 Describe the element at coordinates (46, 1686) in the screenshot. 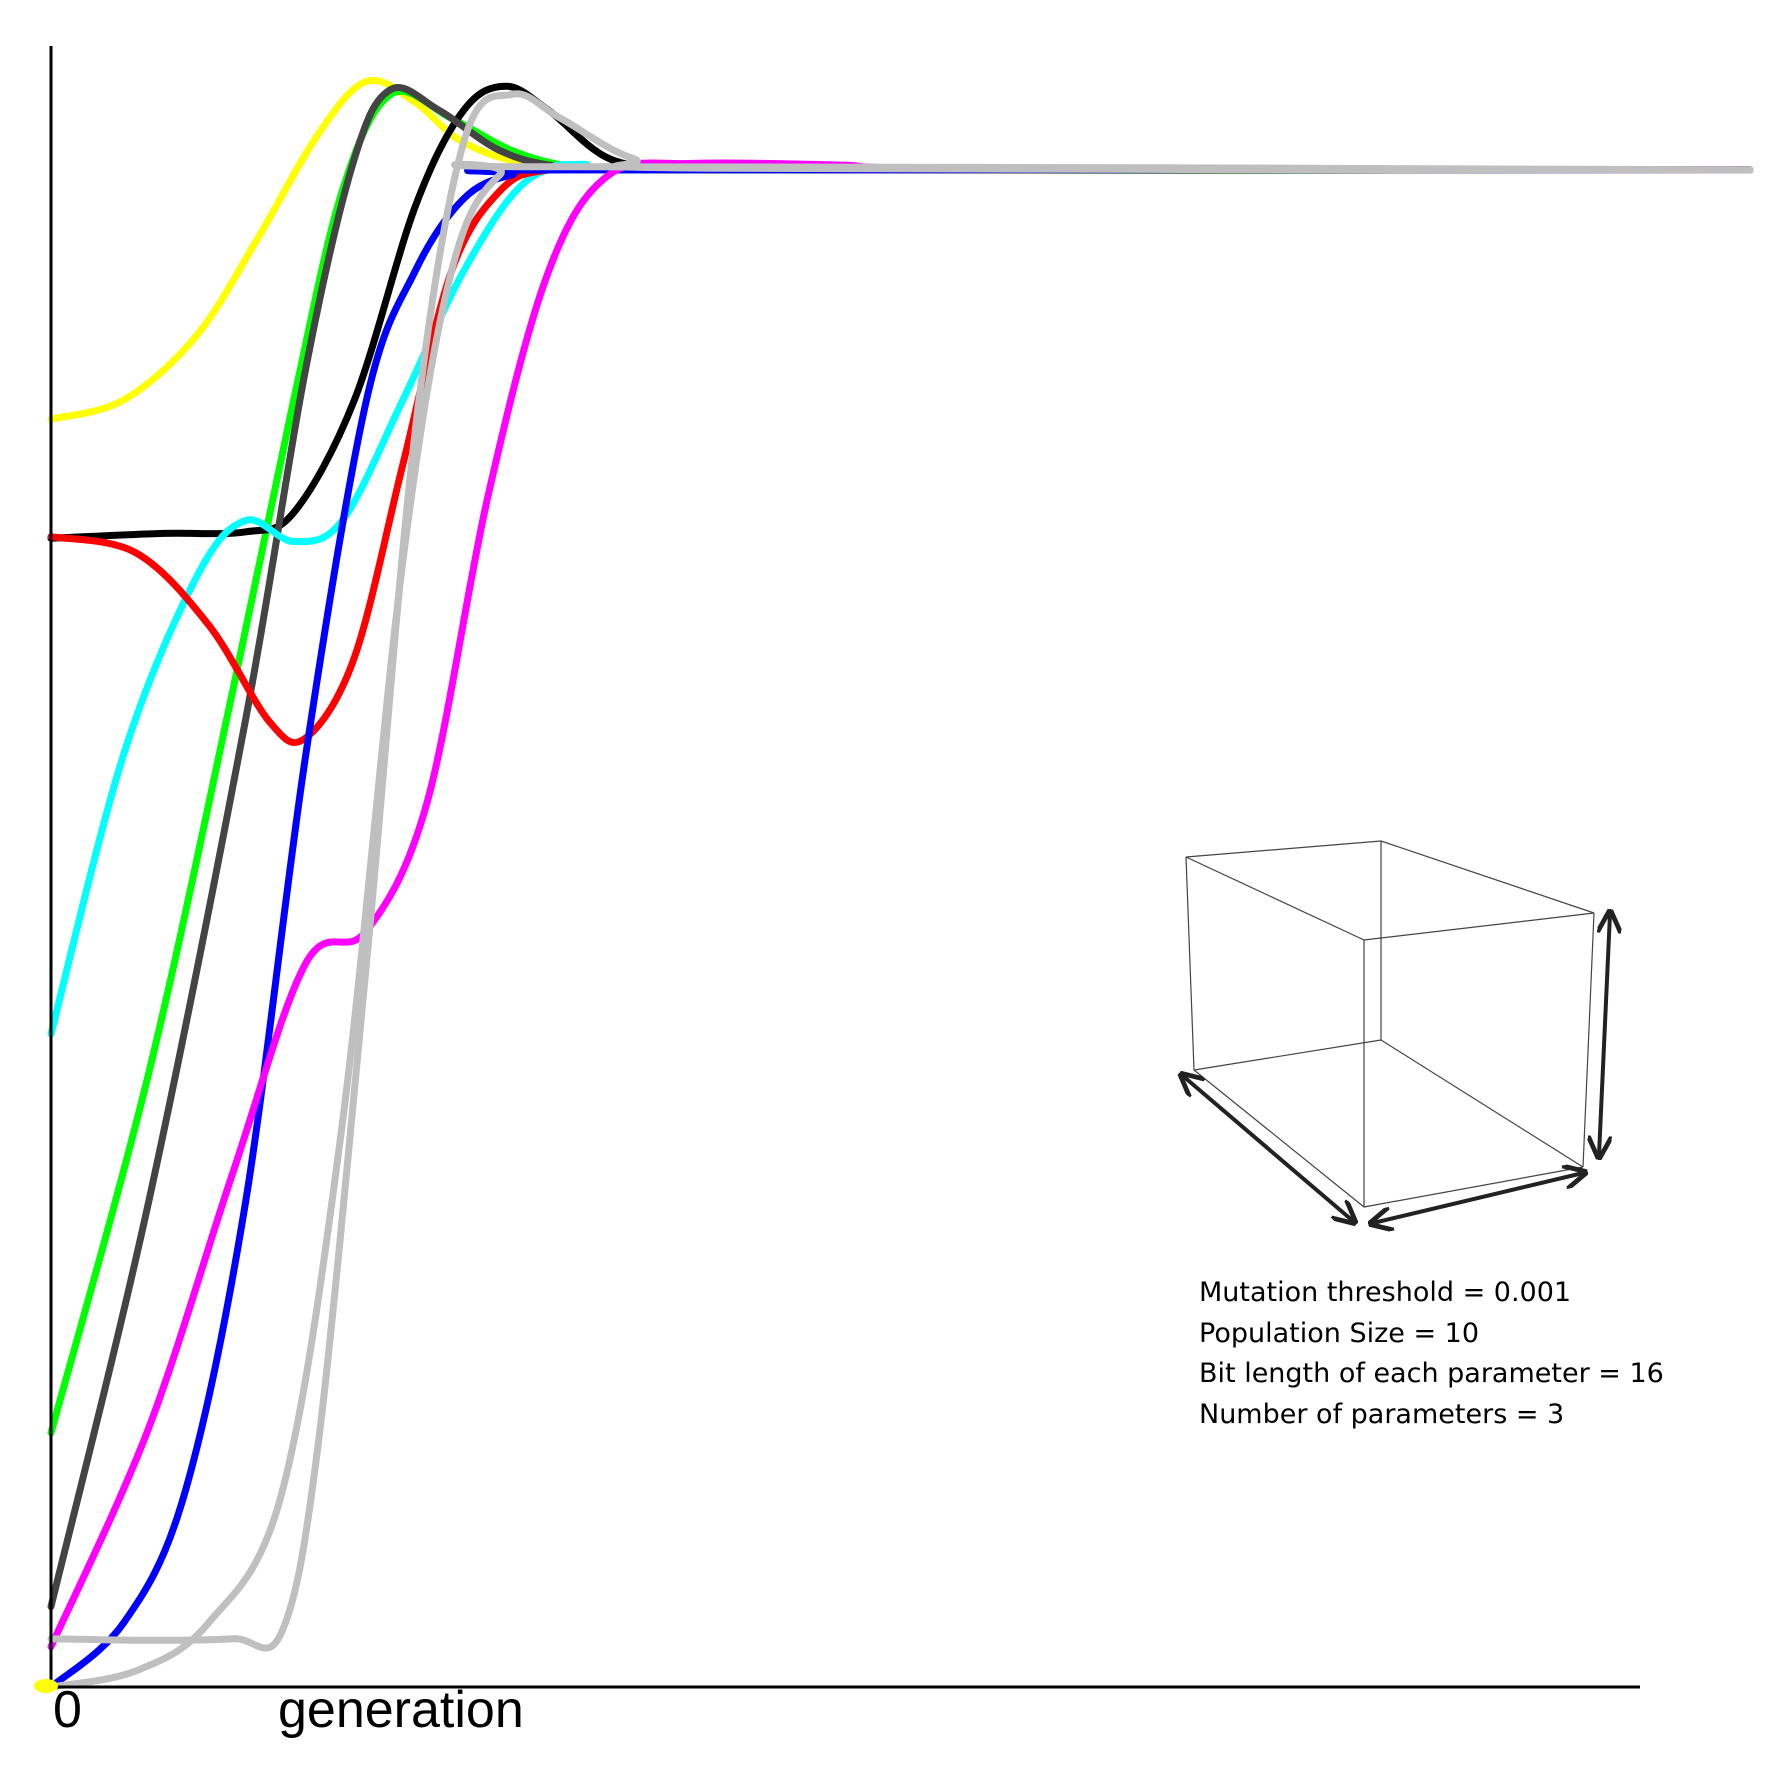

I see `origin-marker` at that location.